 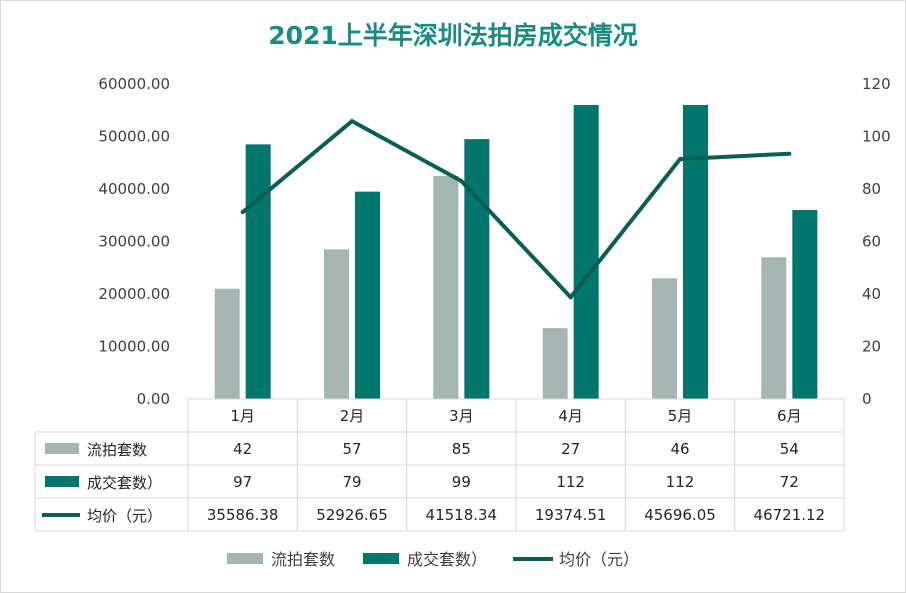 I want to click on table-value: 52926.65, so click(x=352, y=515).